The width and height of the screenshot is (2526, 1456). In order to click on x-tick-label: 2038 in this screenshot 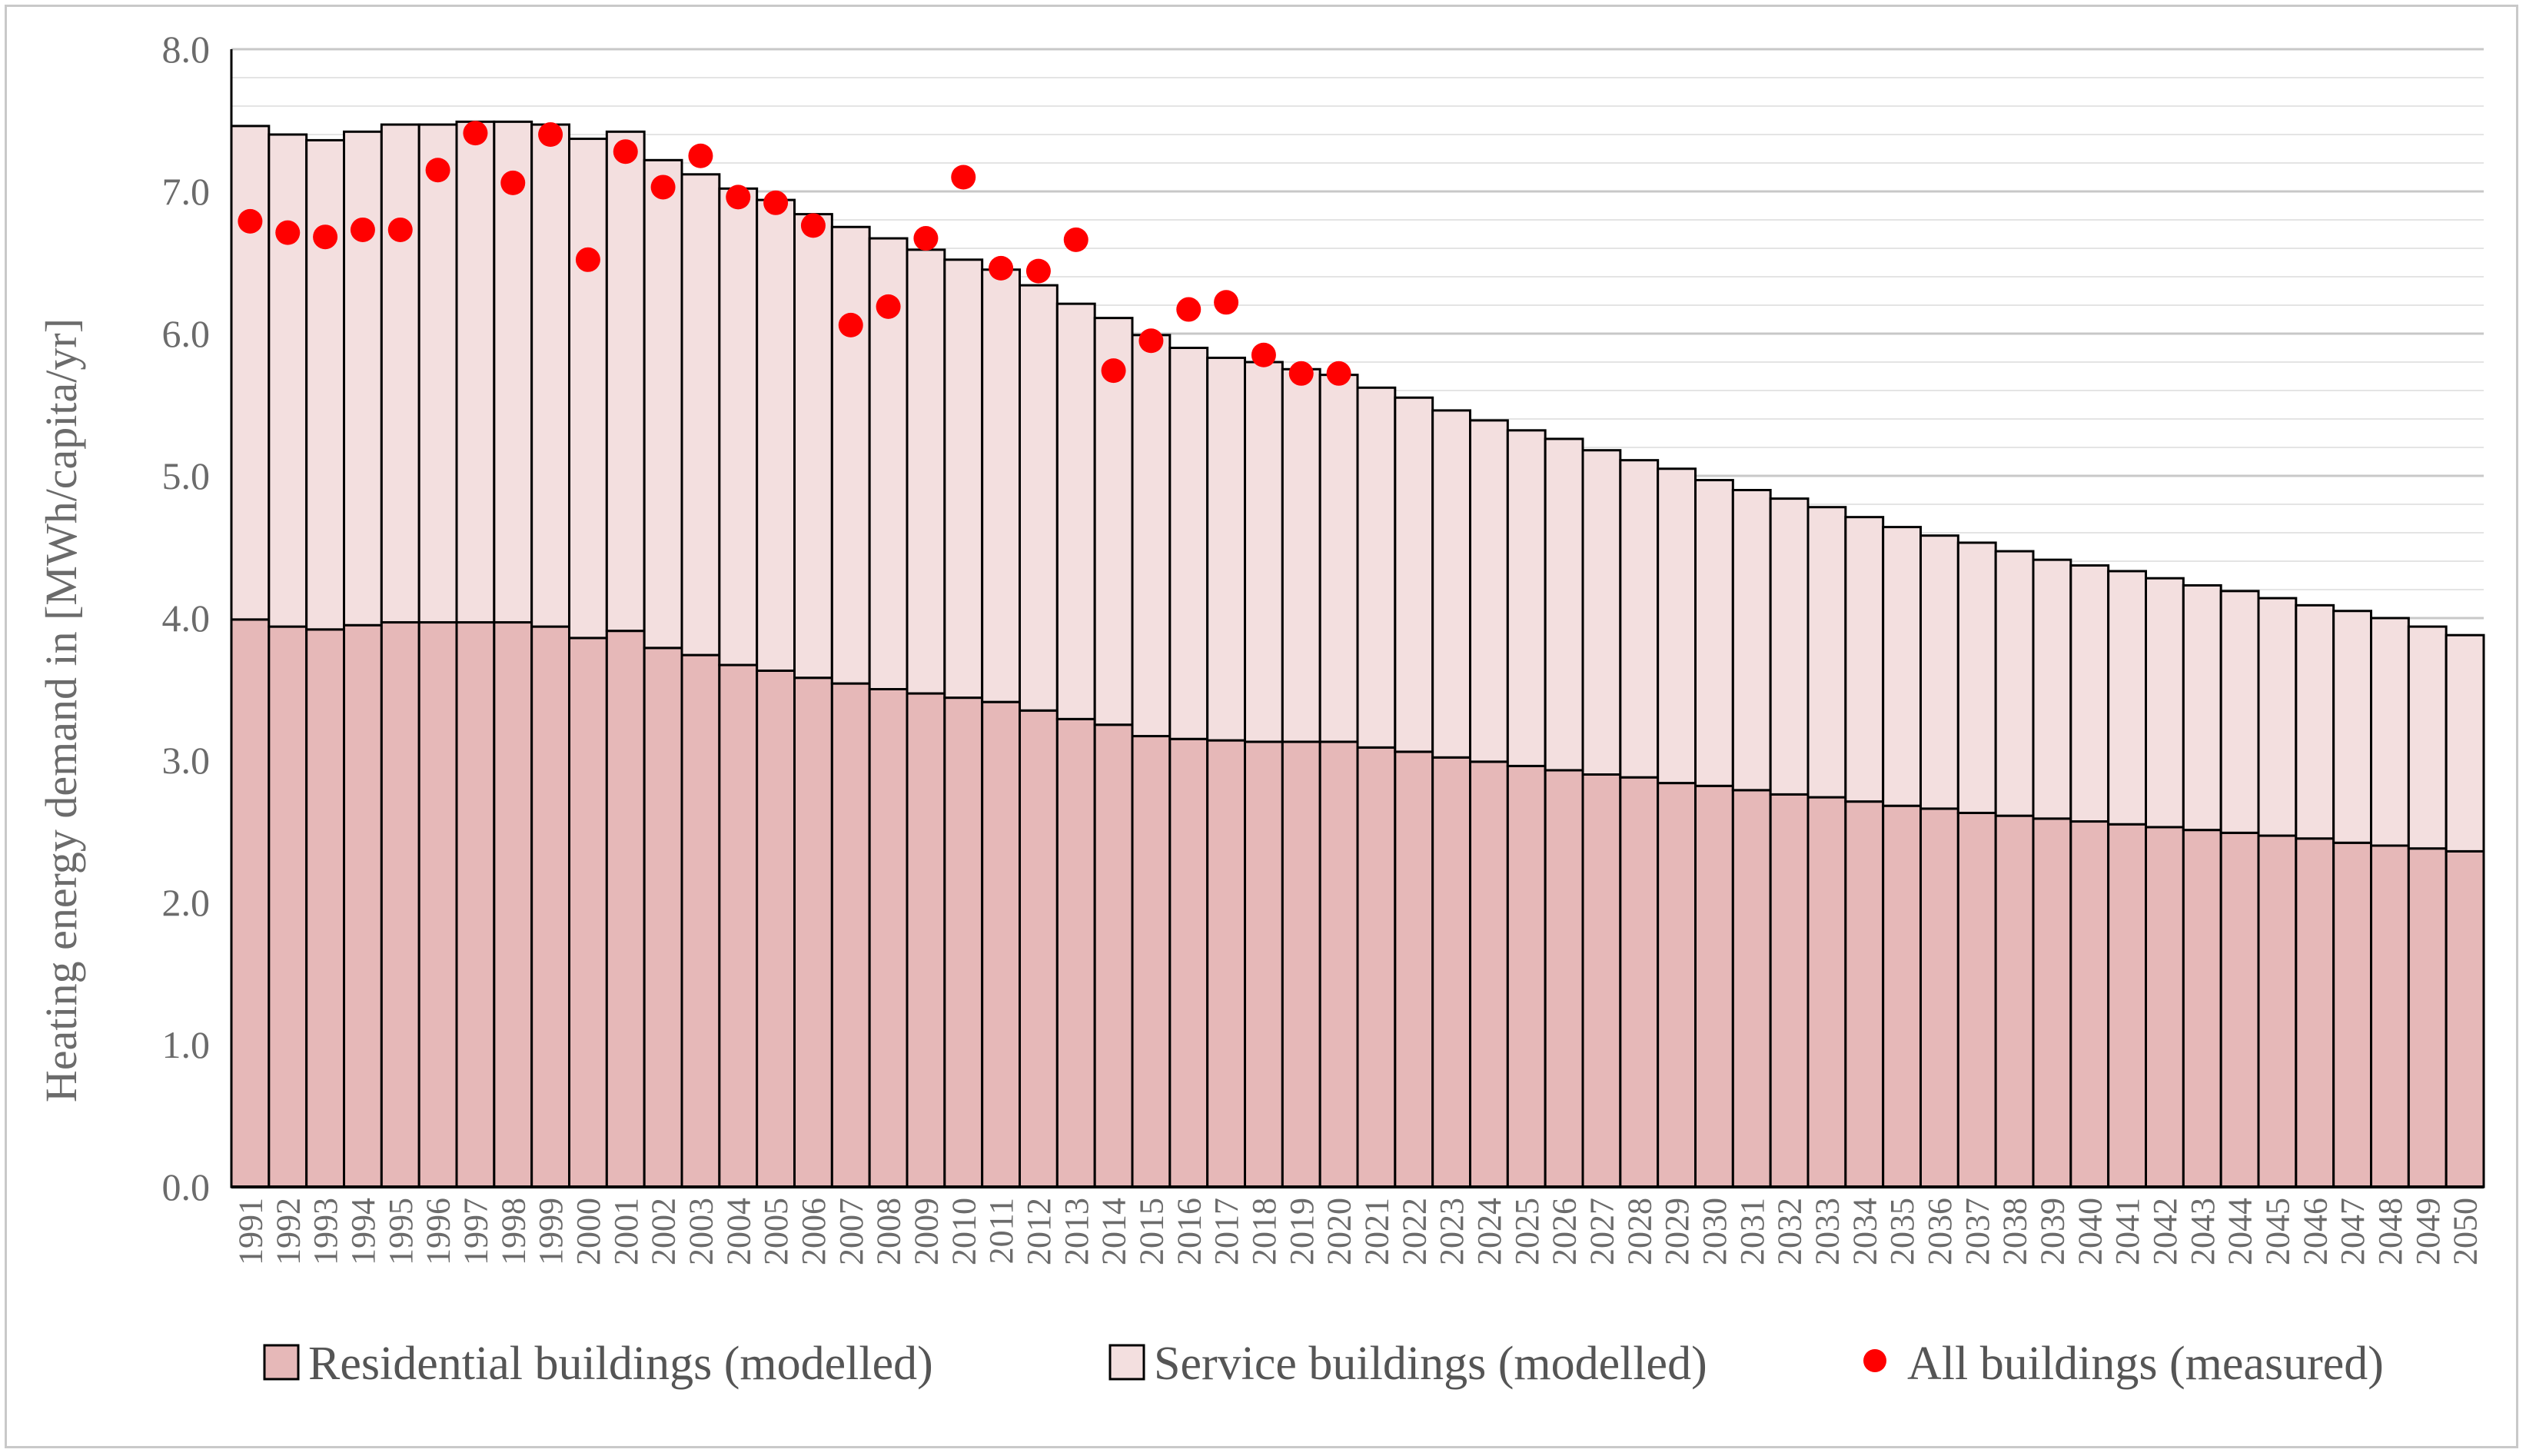, I will do `click(2015, 1231)`.